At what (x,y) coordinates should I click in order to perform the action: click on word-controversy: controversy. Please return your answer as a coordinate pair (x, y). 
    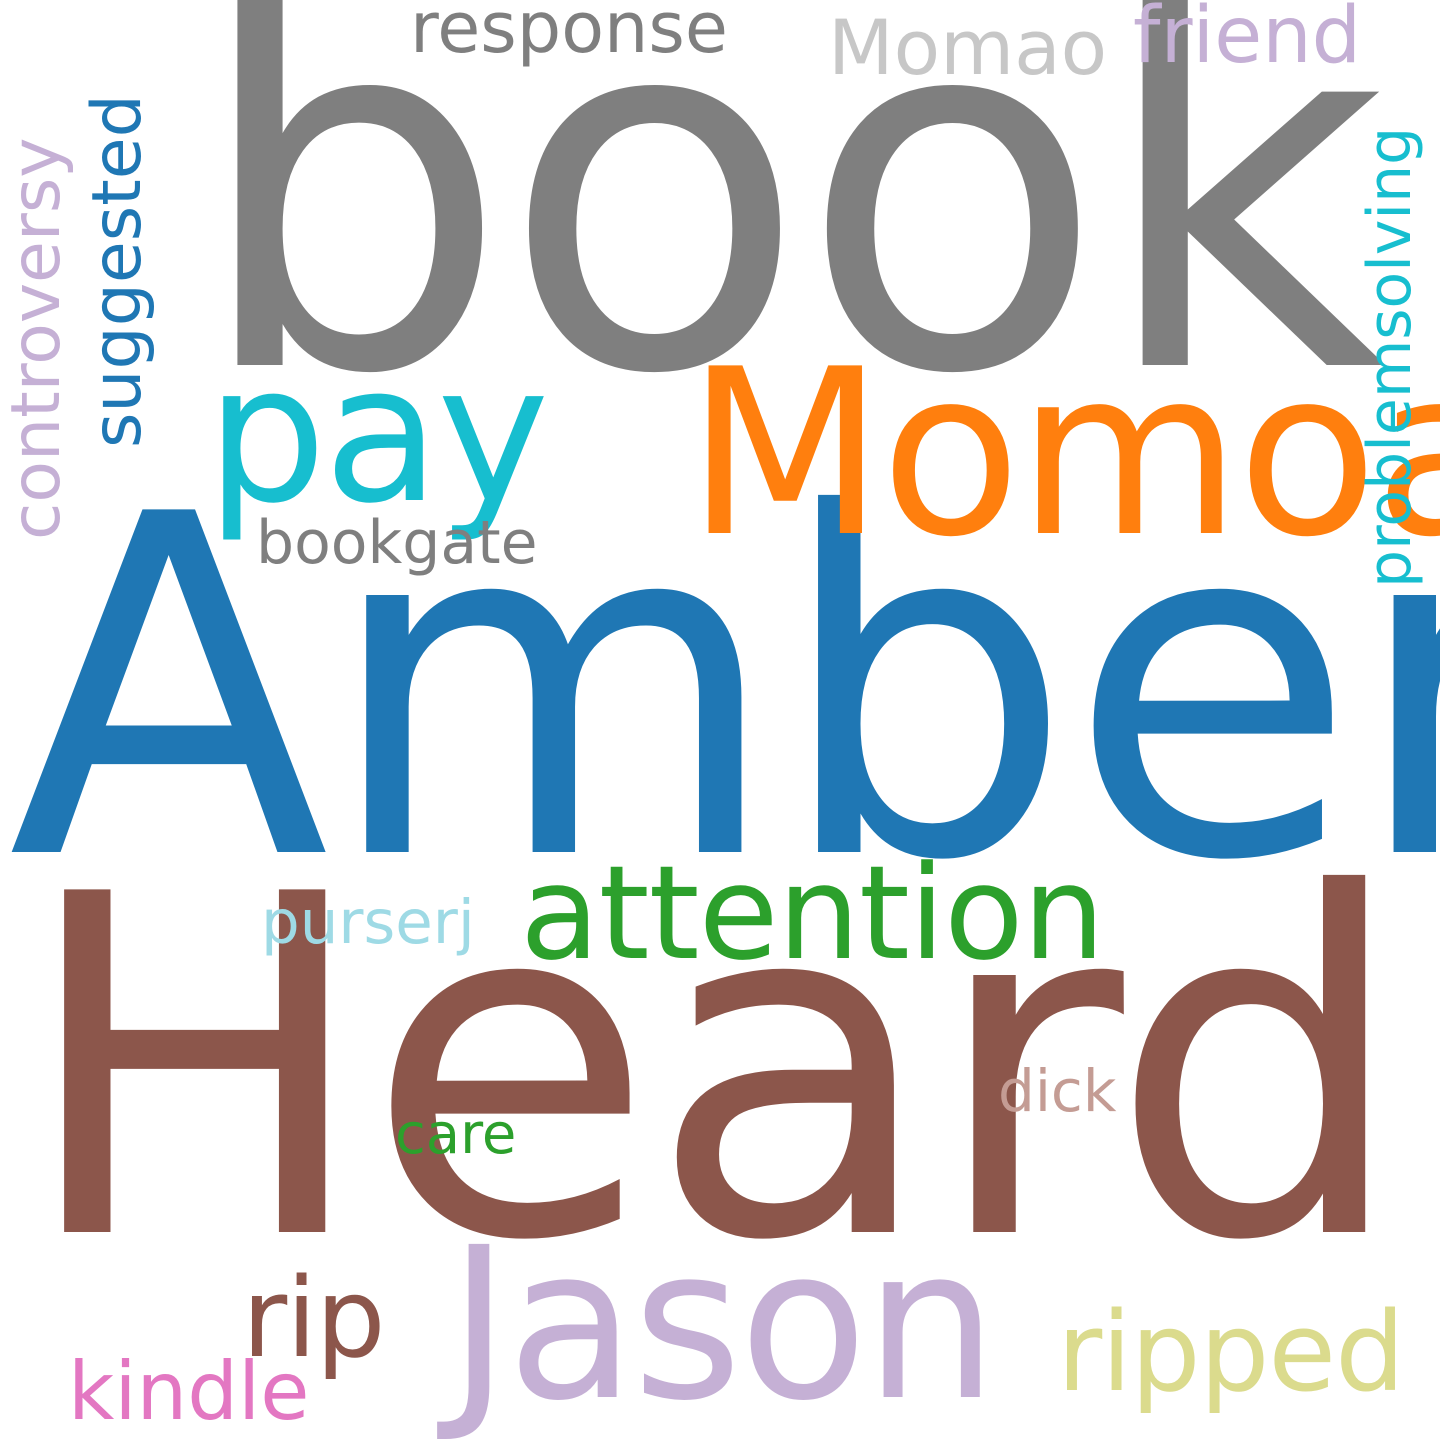
    Looking at the image, I should click on (38, 338).